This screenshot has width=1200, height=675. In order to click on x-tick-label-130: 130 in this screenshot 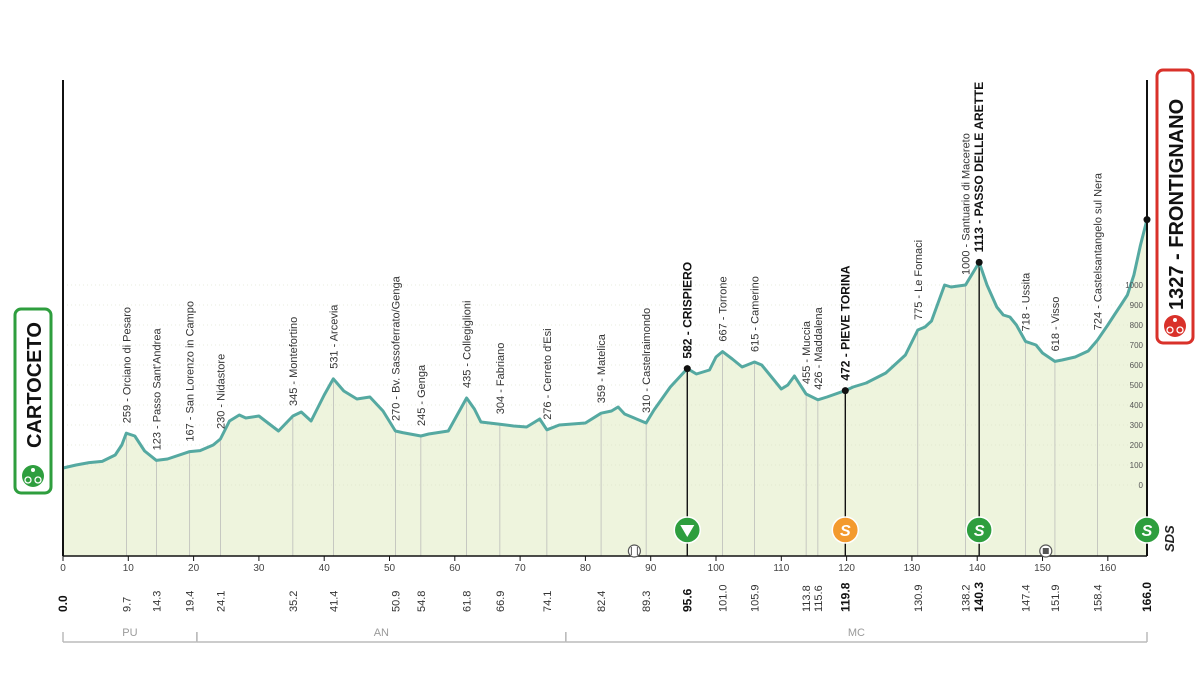, I will do `click(912, 568)`.